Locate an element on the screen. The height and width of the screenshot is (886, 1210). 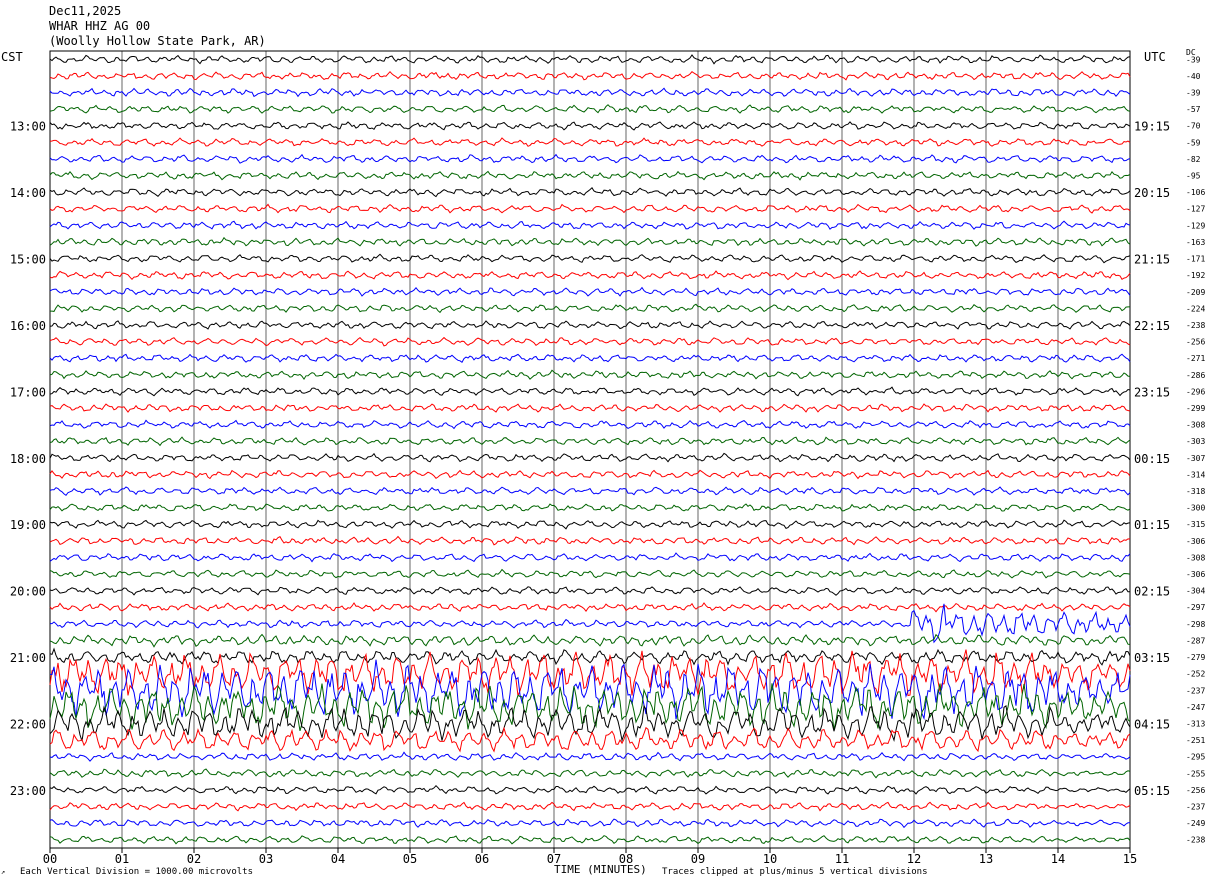
dc-offset-label: -298 is located at coordinates (1195, 624).